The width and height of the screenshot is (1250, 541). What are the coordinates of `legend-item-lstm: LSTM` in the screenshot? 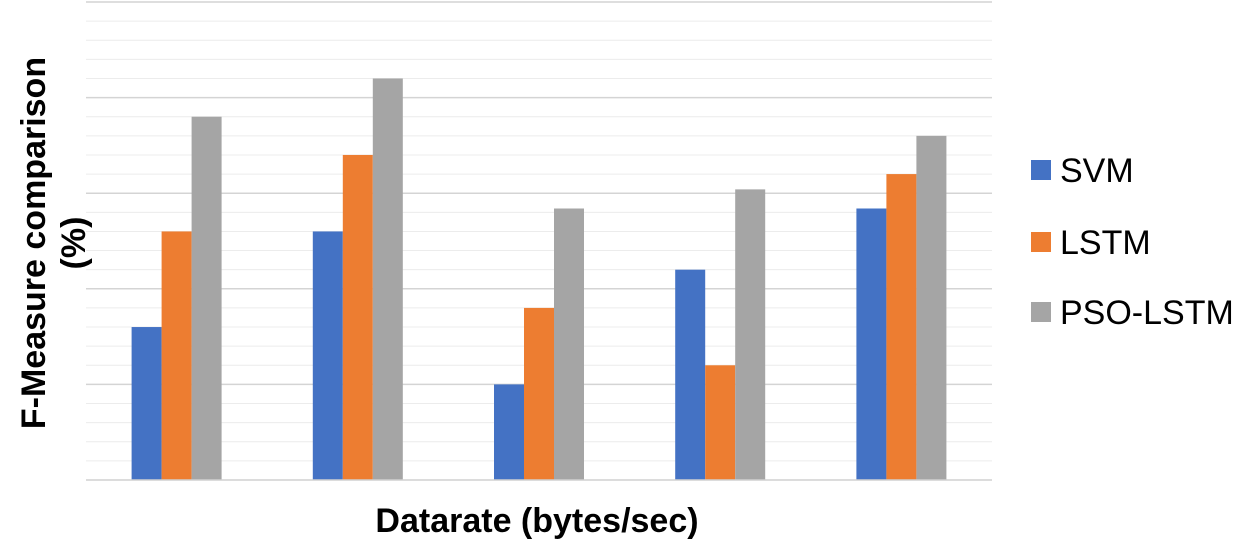 It's located at (1091, 243).